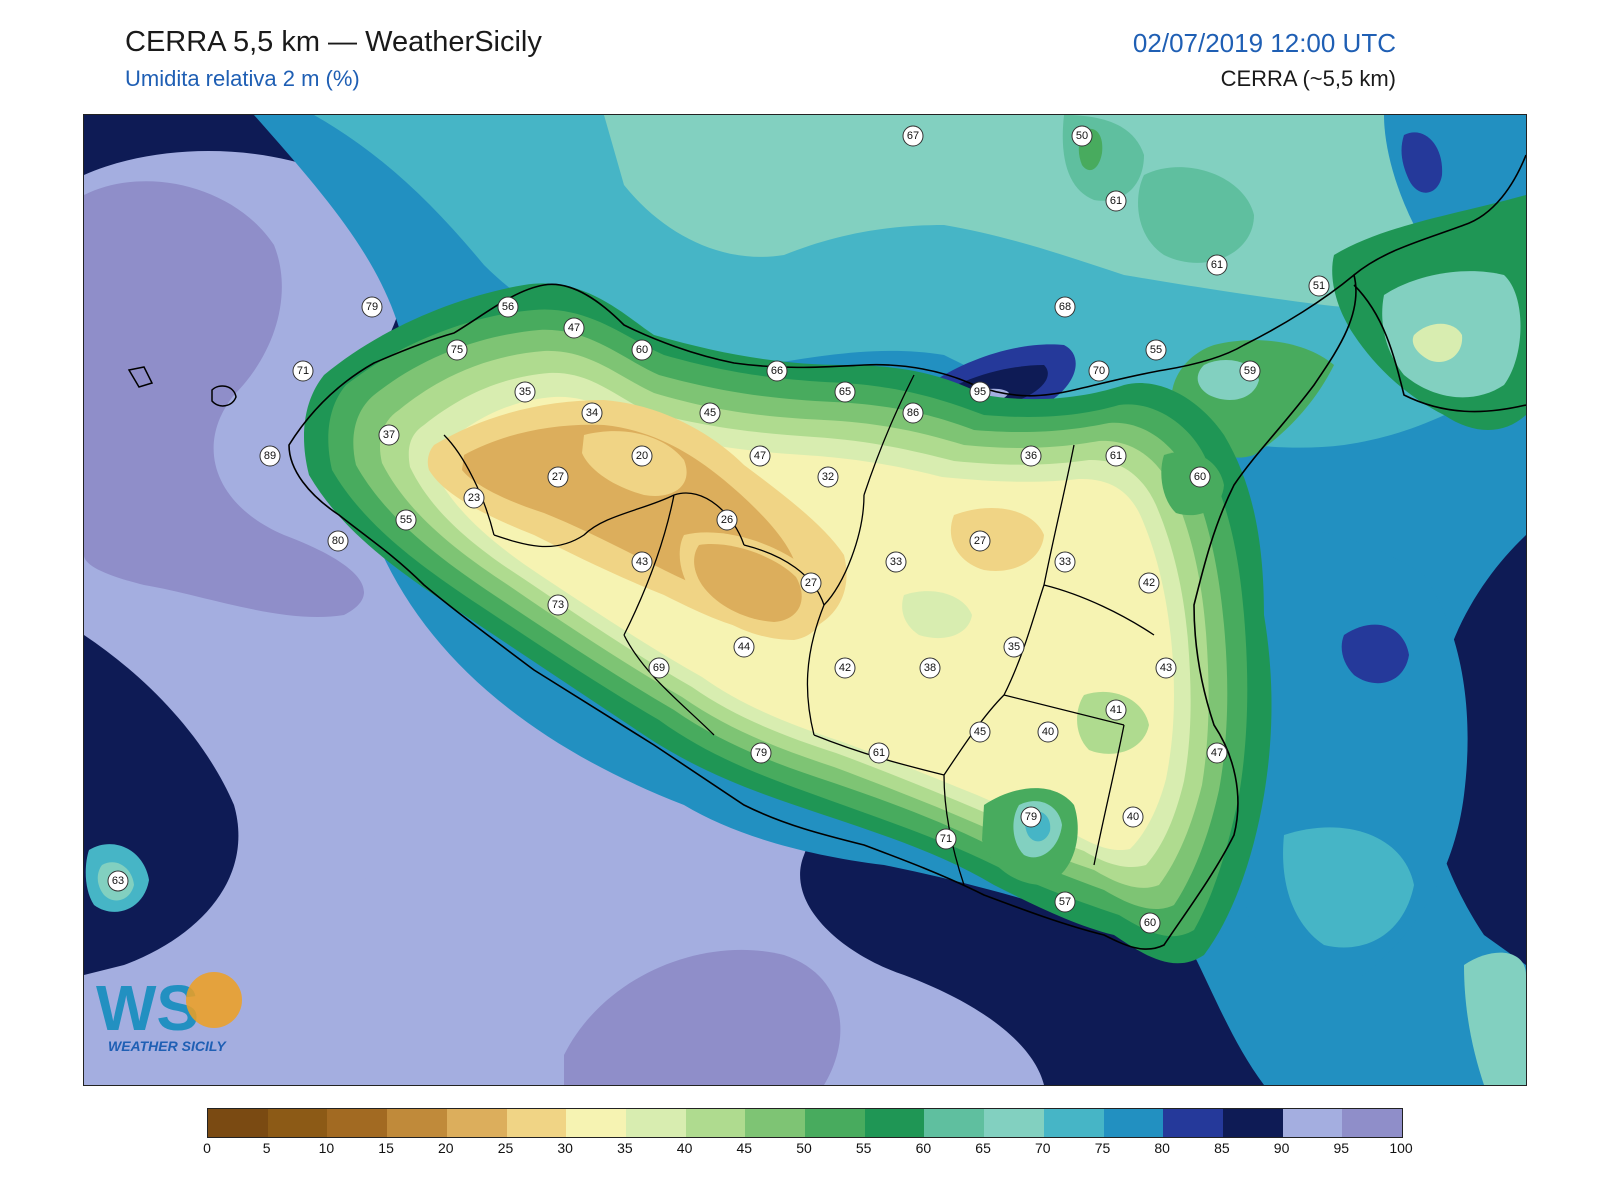 Image resolution: width=1600 pixels, height=1200 pixels. Describe the element at coordinates (592, 413) in the screenshot. I see `station-marker: 34` at that location.